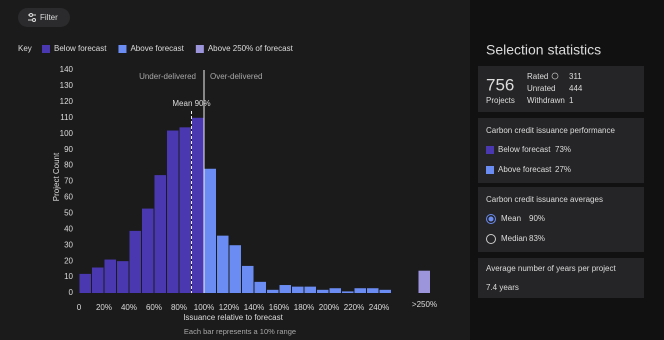  What do you see at coordinates (68, 181) in the screenshot?
I see `y-tick-label: 70` at bounding box center [68, 181].